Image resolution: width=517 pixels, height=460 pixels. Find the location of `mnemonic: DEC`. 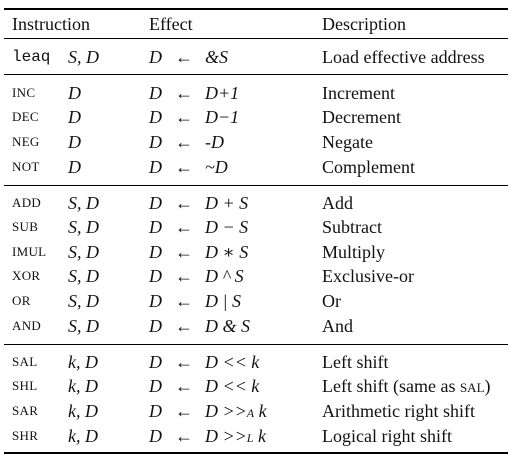

mnemonic: DEC is located at coordinates (25, 116).